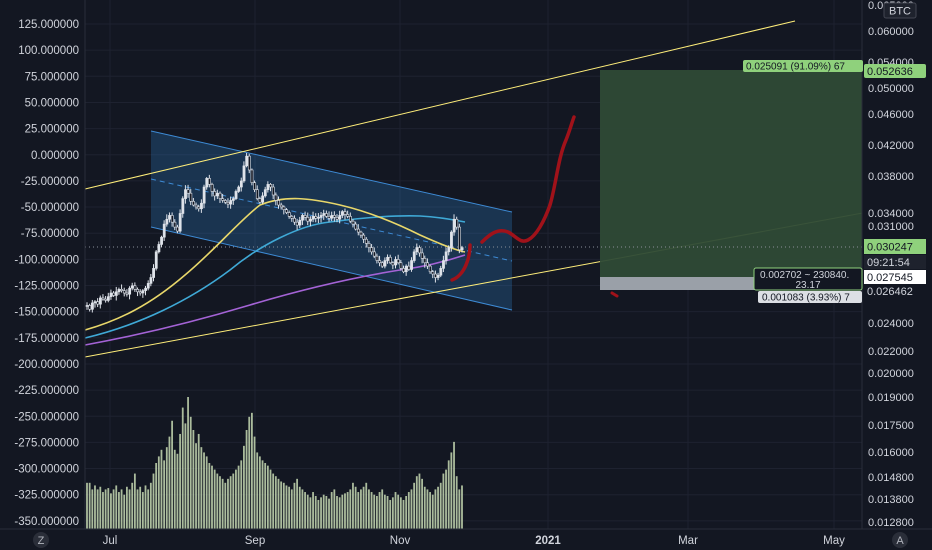  I want to click on time-axis: Jul Sep Nov 2021 Mar May, so click(474, 541).